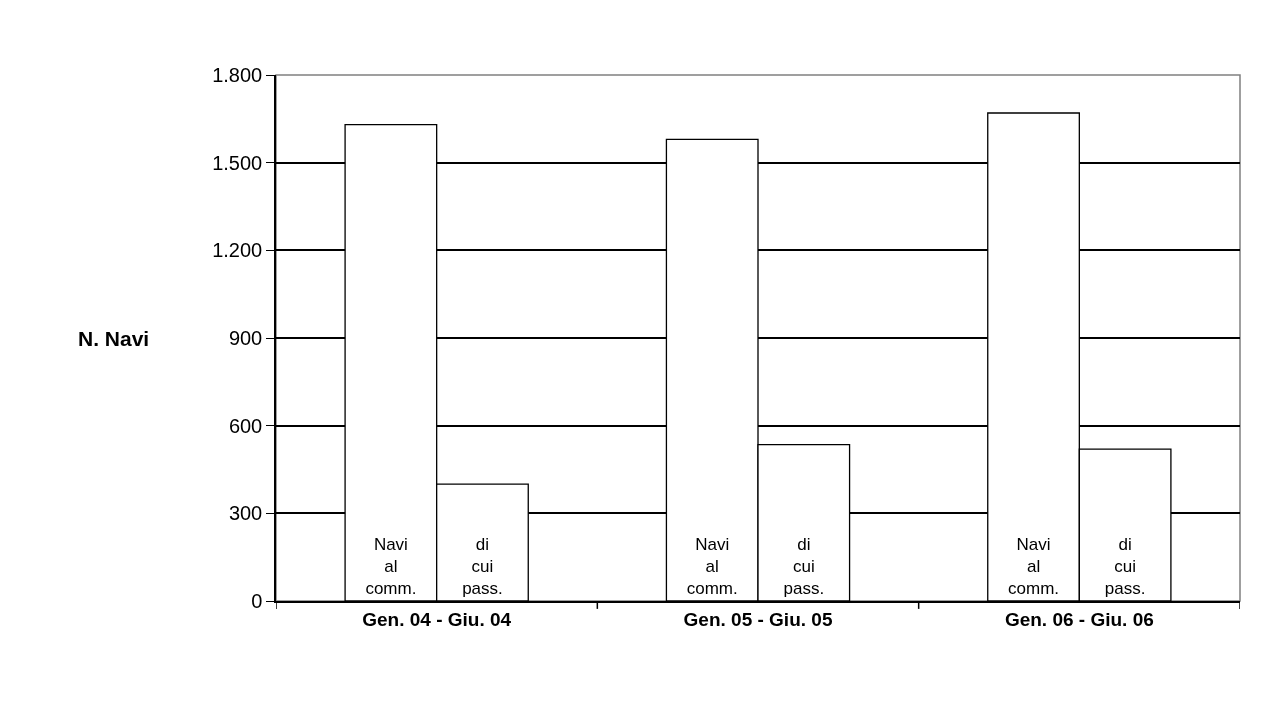 The image size is (1261, 708). Describe the element at coordinates (245, 513) in the screenshot. I see `y-tick-label: 300` at that location.